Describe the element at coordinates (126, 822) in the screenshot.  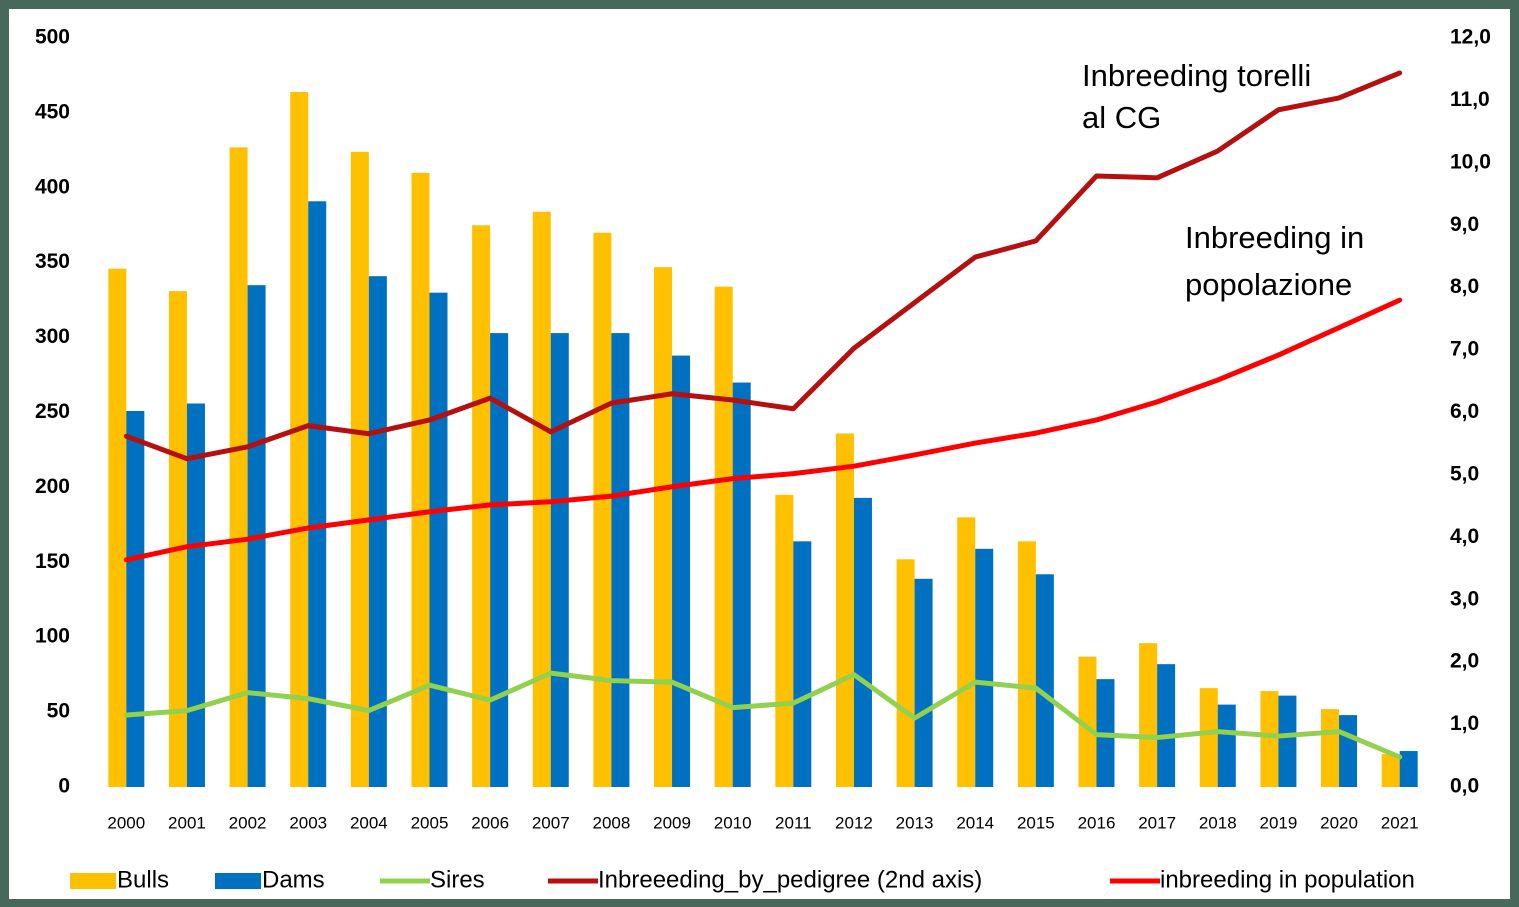
I see `x-tick-label: 2000` at that location.